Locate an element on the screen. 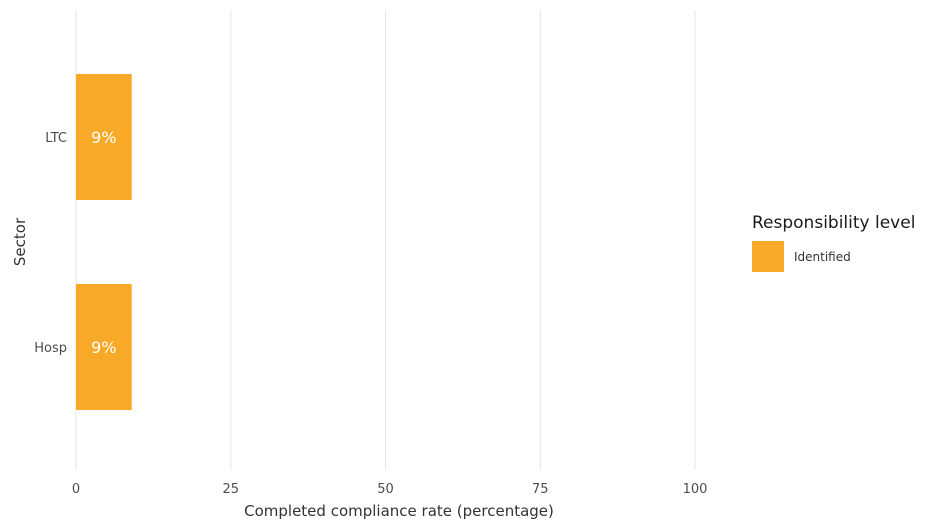 The height and width of the screenshot is (523, 946). y-axis-title: Sector is located at coordinates (20, 241).